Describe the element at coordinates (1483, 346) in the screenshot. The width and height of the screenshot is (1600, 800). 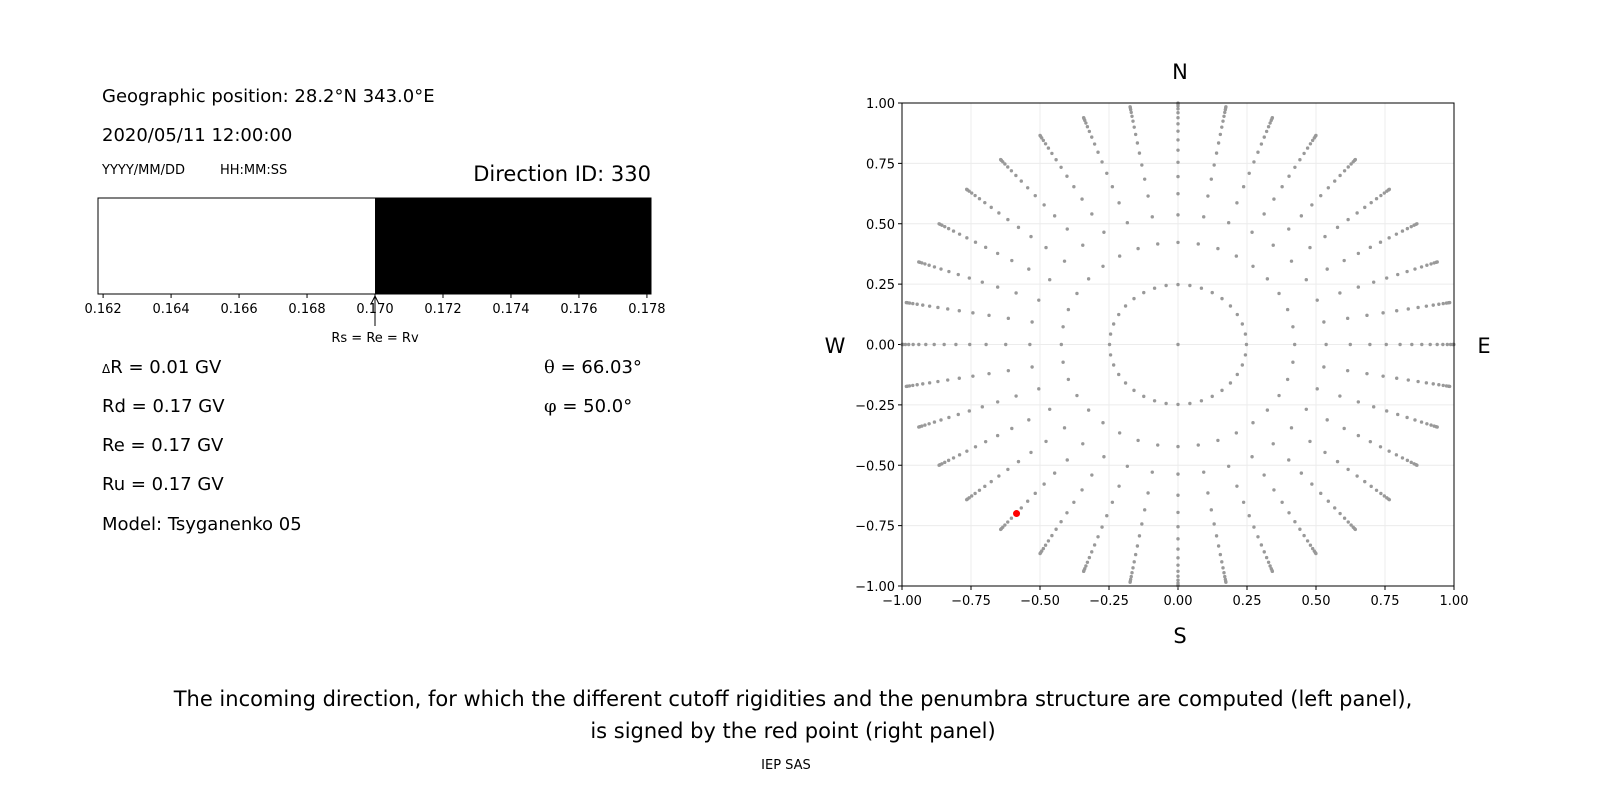
I see `compass-east: E` at that location.